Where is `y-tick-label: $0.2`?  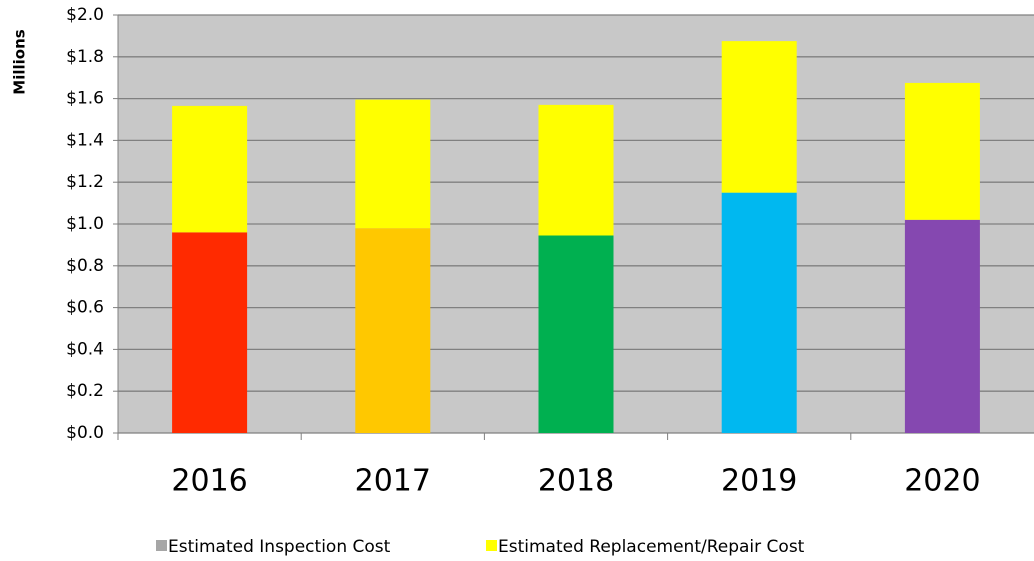 y-tick-label: $0.2 is located at coordinates (85, 391).